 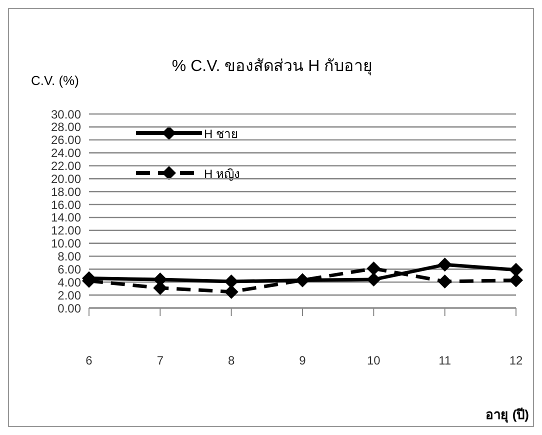 I want to click on x-tick-label: 7, so click(x=160, y=361).